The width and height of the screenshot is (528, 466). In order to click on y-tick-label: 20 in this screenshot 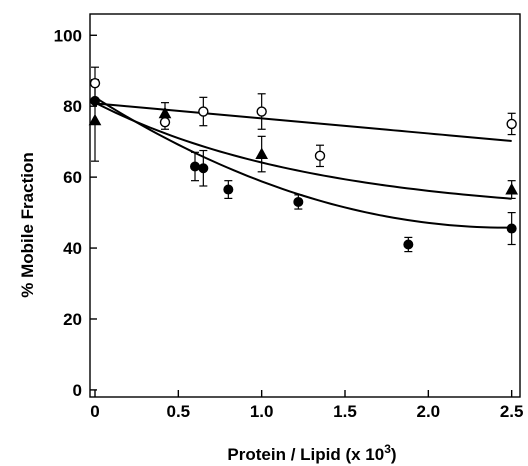, I will do `click(72, 319)`.